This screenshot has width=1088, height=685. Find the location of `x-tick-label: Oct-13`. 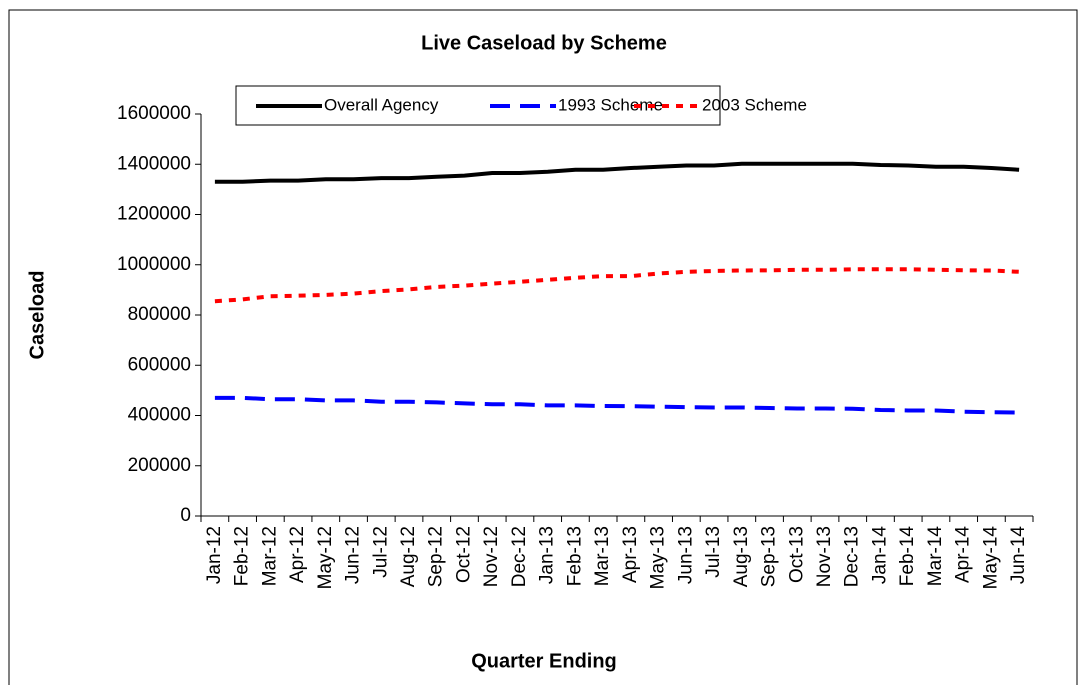

x-tick-label: Oct-13 is located at coordinates (796, 554).